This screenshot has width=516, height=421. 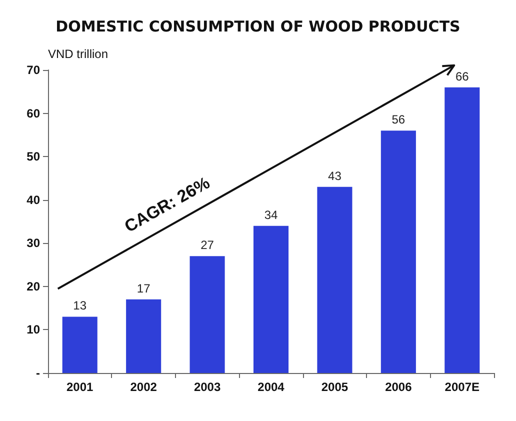 What do you see at coordinates (33, 113) in the screenshot?
I see `y-tick-label: 60` at bounding box center [33, 113].